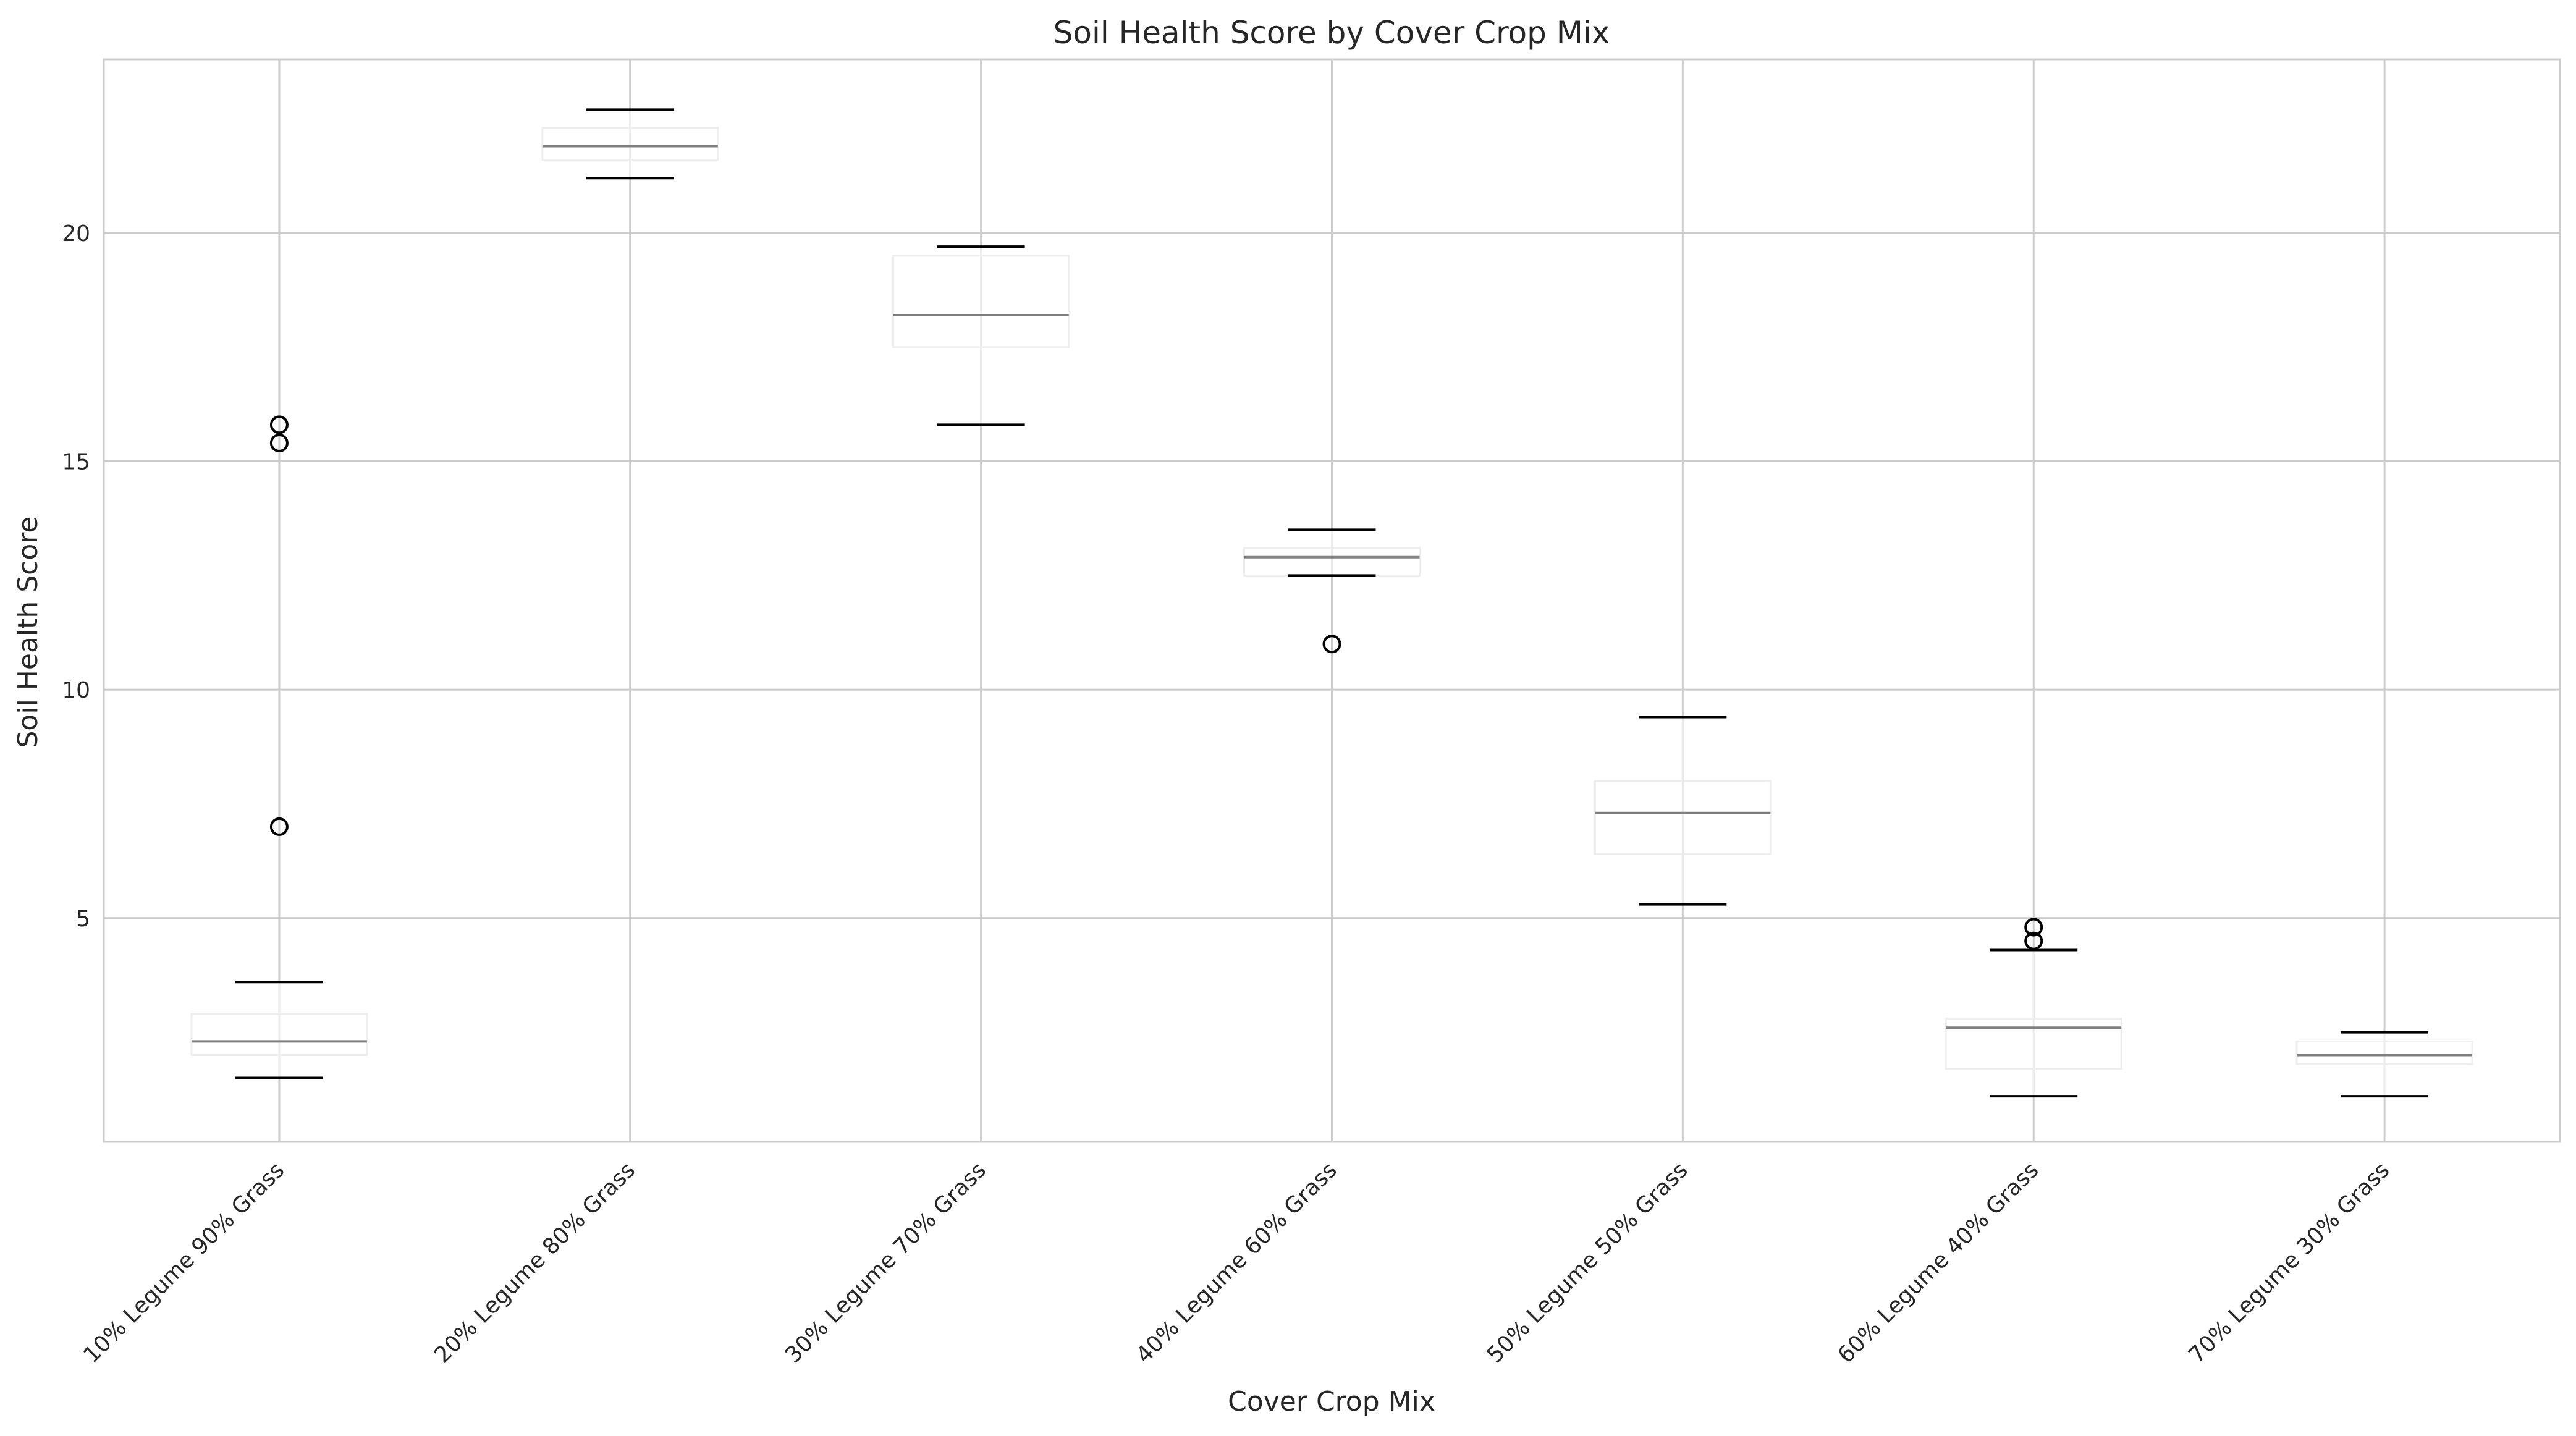 Image resolution: width=2576 pixels, height=1436 pixels. Describe the element at coordinates (76, 234) in the screenshot. I see `y-tick-label: 20` at that location.